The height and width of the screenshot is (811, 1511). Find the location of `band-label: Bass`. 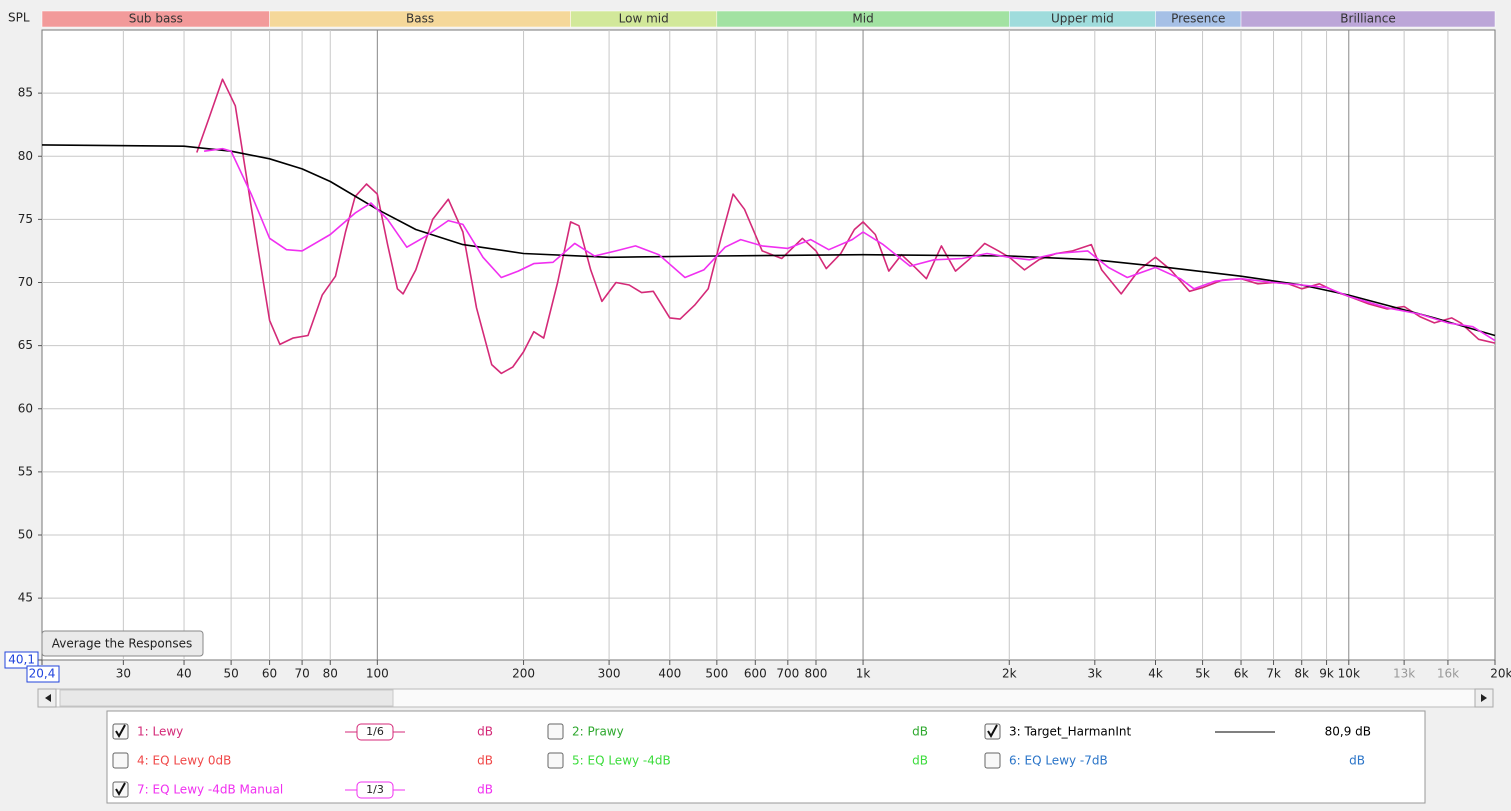

band-label: Bass is located at coordinates (420, 19).